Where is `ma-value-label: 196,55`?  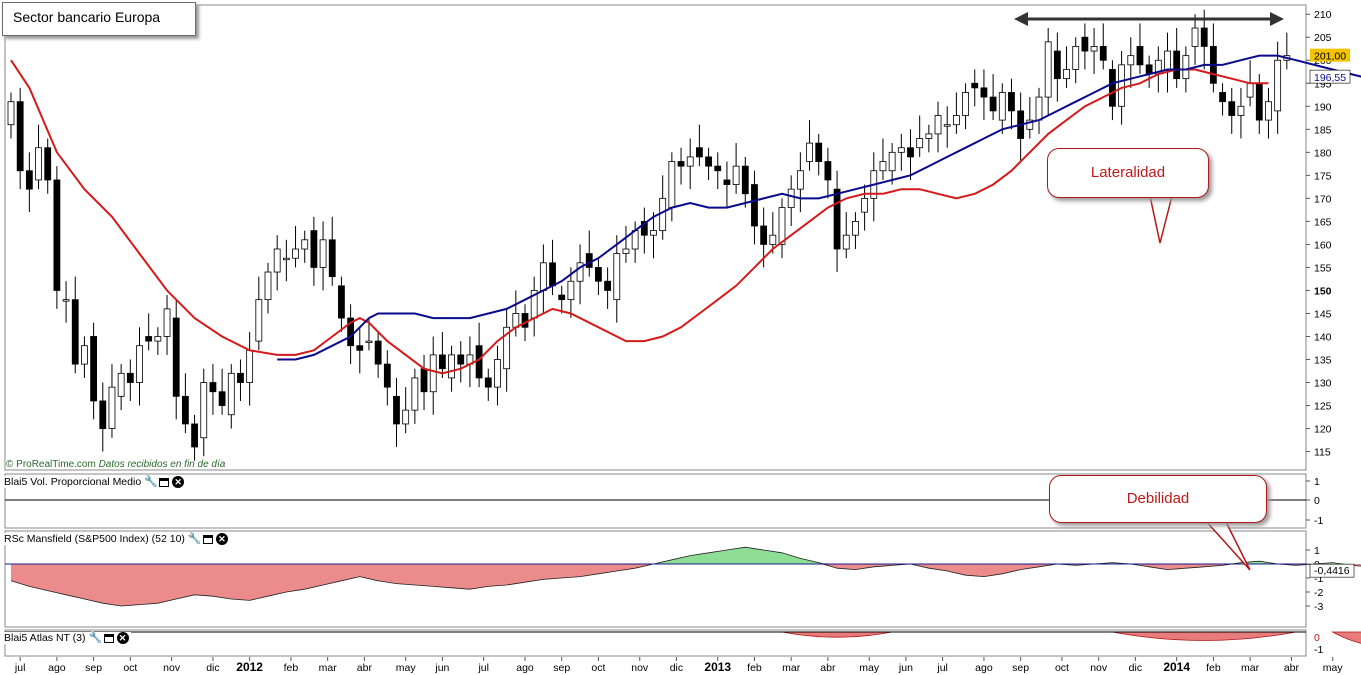
ma-value-label: 196,55 is located at coordinates (1330, 78).